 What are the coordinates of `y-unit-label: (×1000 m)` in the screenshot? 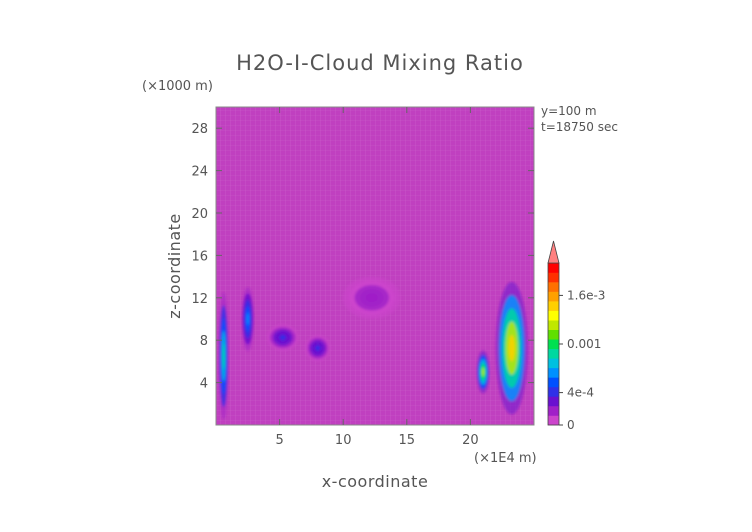 It's located at (177, 86).